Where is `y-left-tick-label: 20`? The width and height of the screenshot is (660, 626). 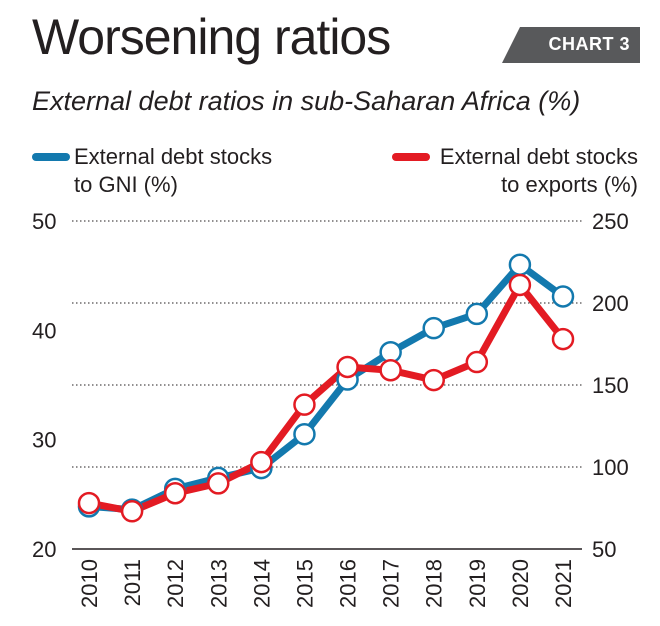 y-left-tick-label: 20 is located at coordinates (44, 549).